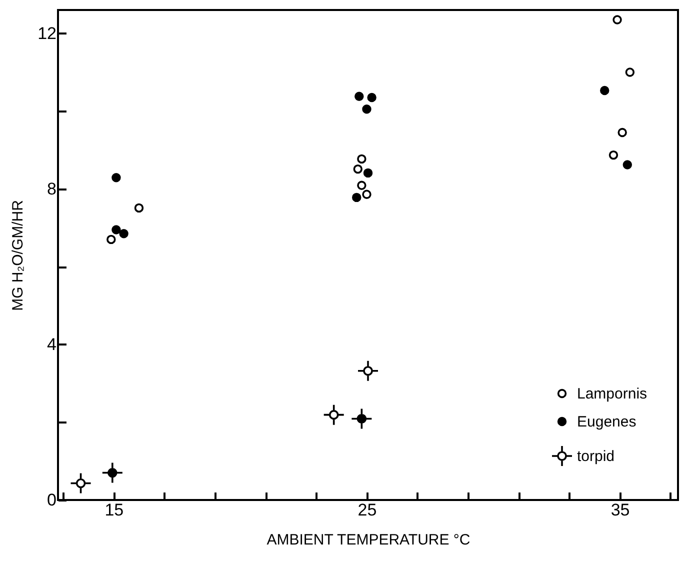  What do you see at coordinates (114, 510) in the screenshot?
I see `x-tick-label: 15` at bounding box center [114, 510].